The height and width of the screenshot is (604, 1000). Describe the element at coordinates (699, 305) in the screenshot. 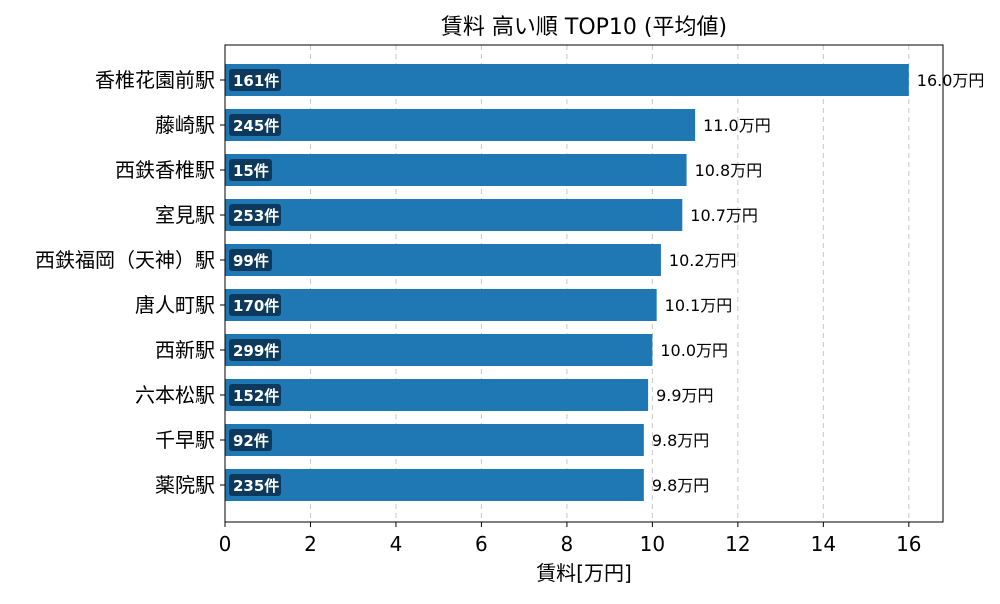

I see `value-label-5: 10.1万円` at that location.